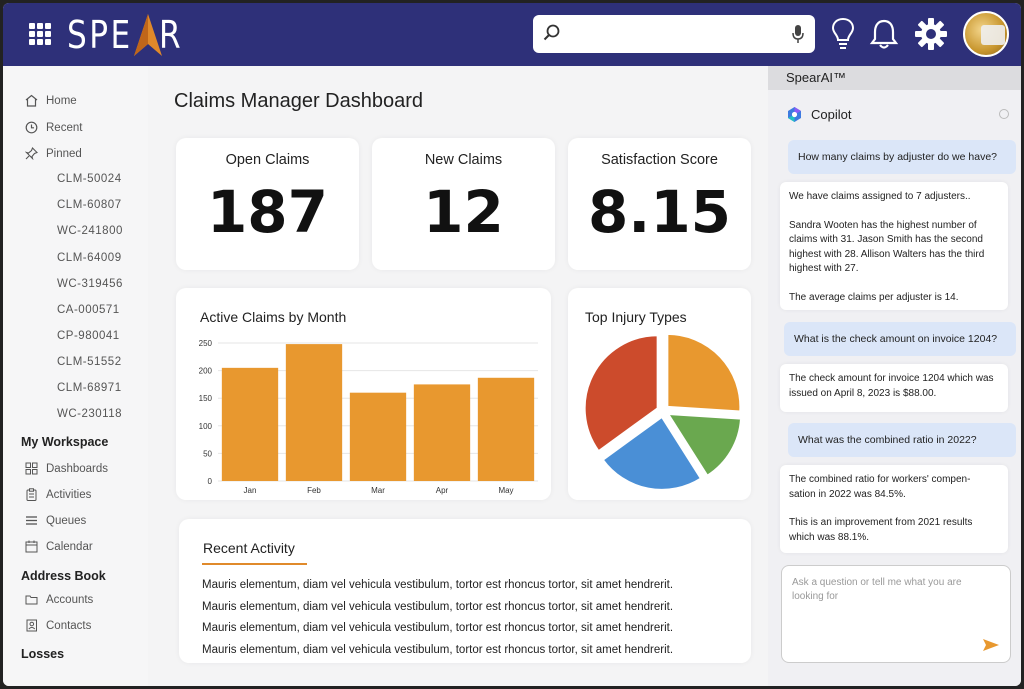 The width and height of the screenshot is (1024, 689). I want to click on kpi-label: Satisfaction Score, so click(659, 160).